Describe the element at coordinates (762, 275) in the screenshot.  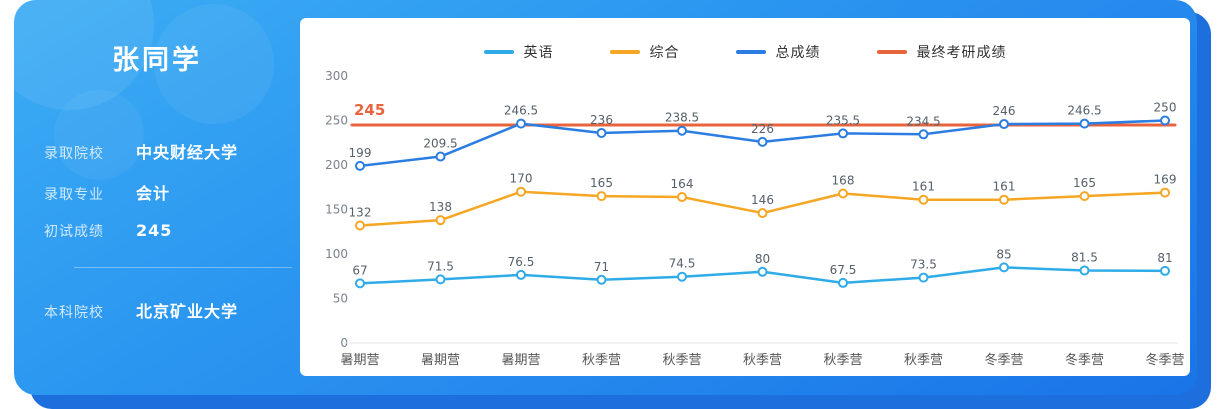
I see `series-points-英语` at that location.